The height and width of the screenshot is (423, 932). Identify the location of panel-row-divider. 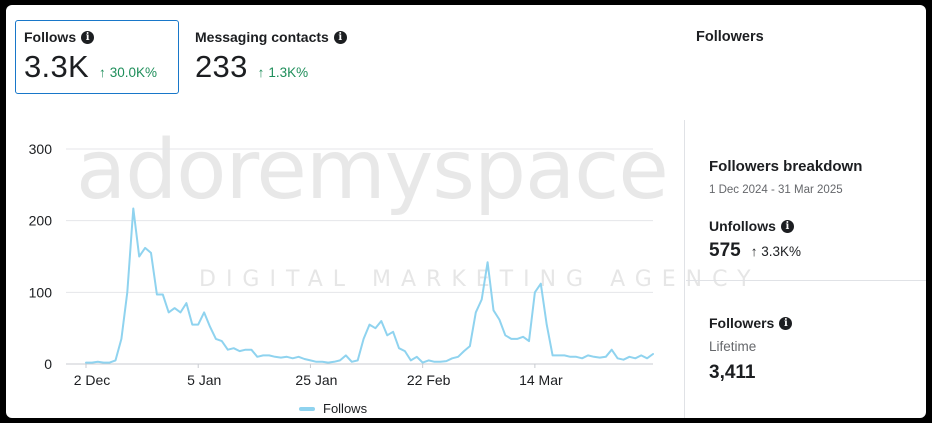
(806, 280).